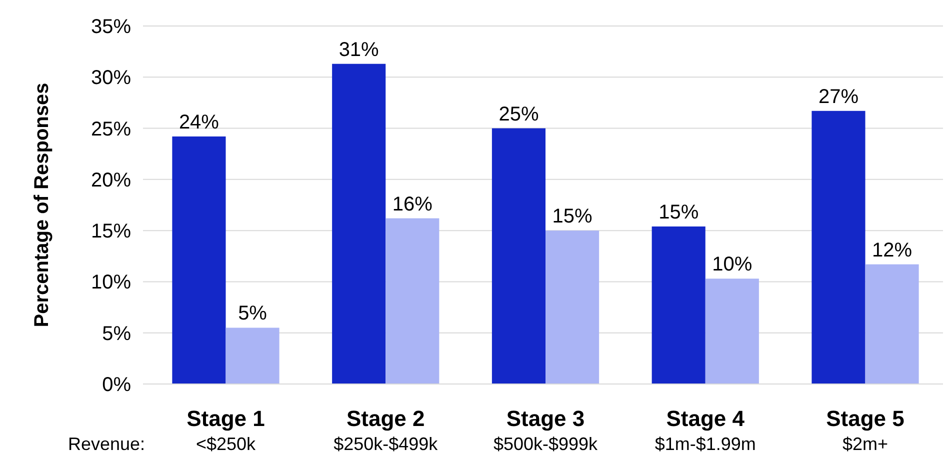 The image size is (951, 461). I want to click on y-tick-label: 5%, so click(117, 333).